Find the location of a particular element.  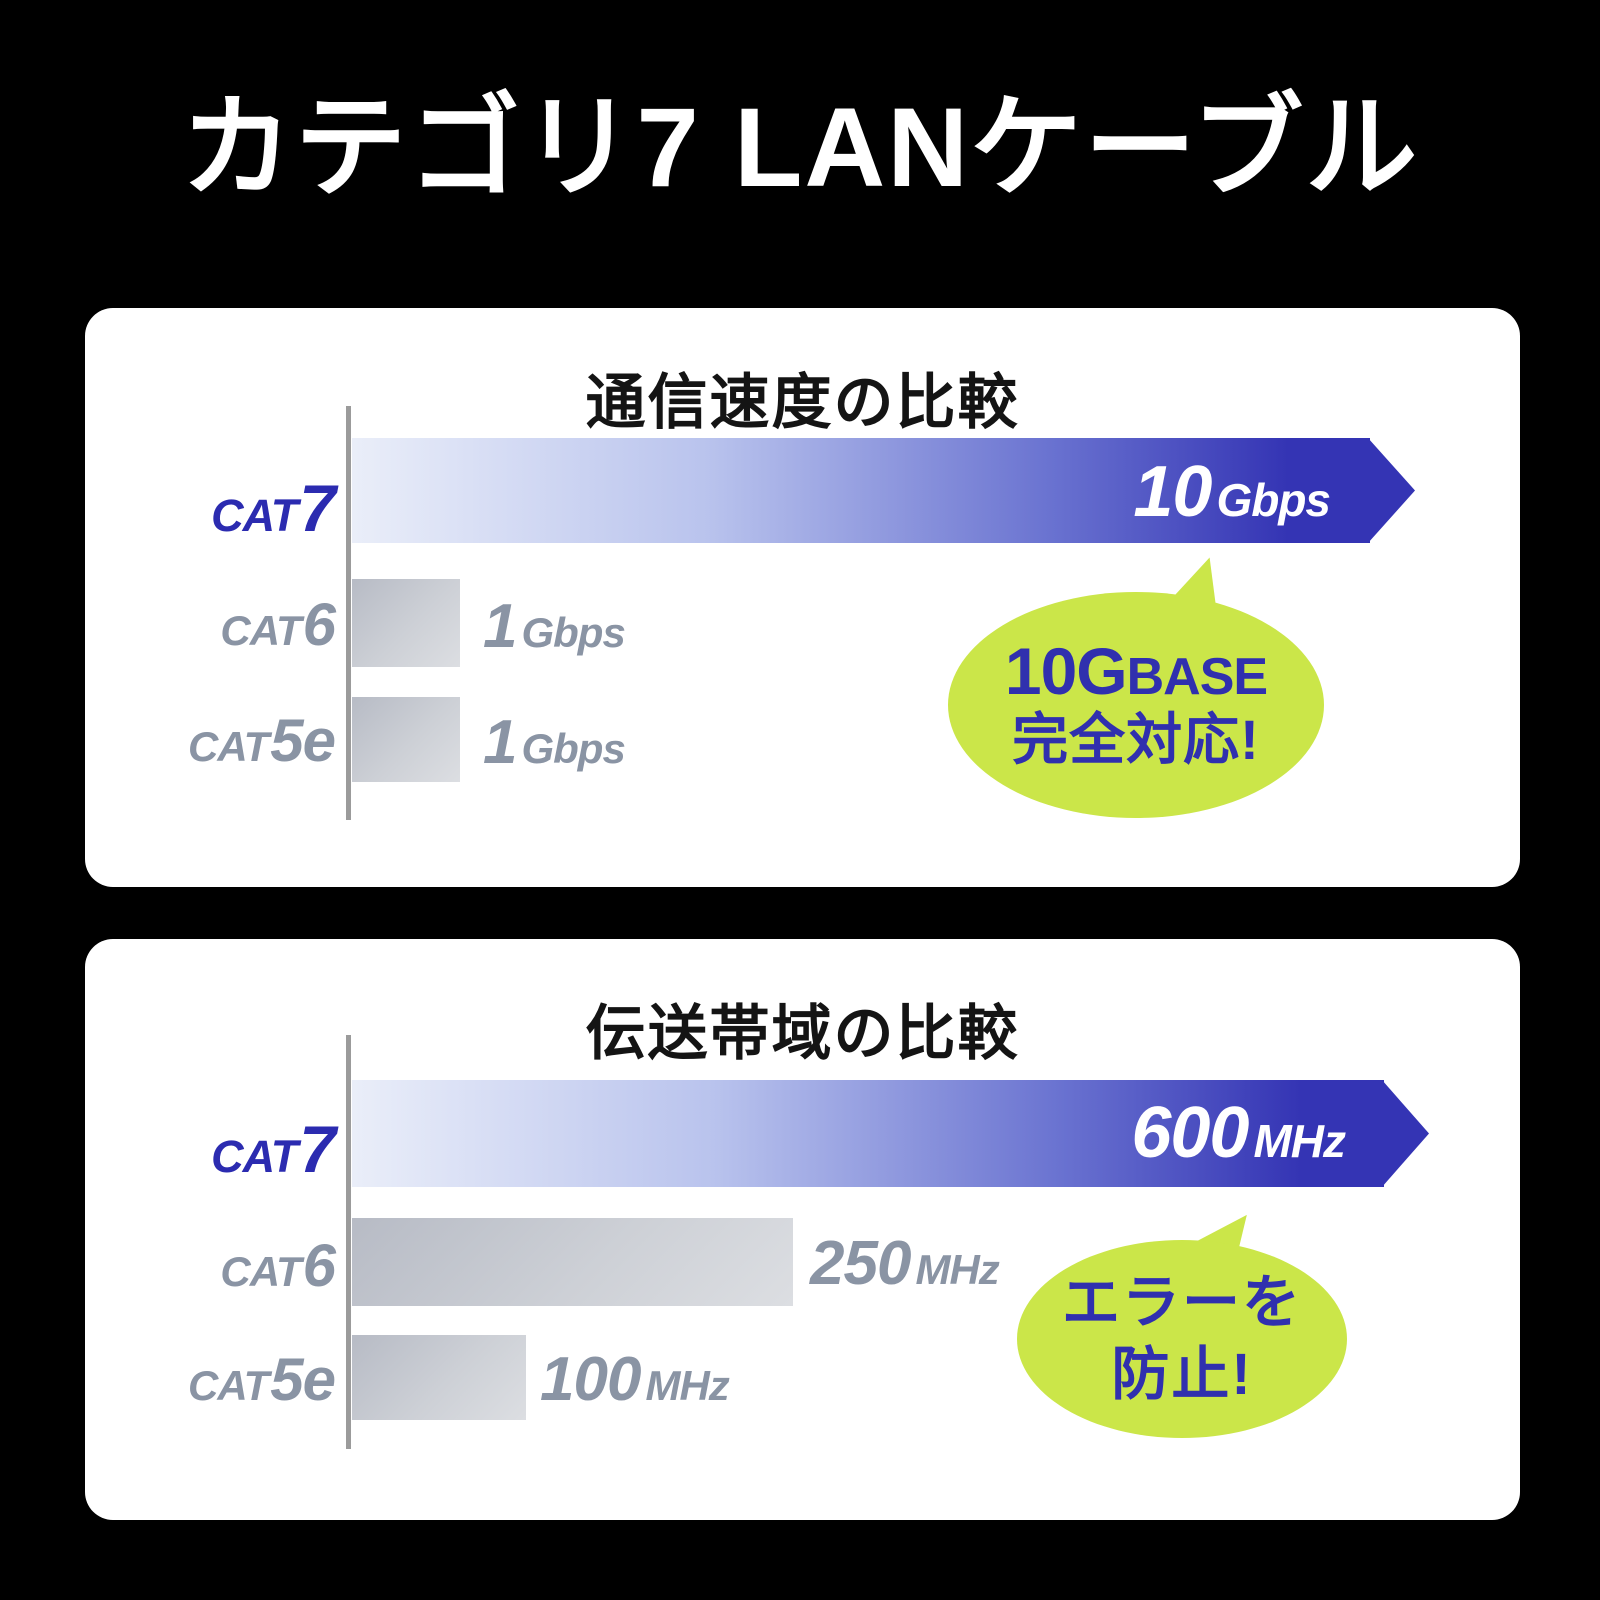

speed-cat7-value-unit: Gbps is located at coordinates (1273, 500).